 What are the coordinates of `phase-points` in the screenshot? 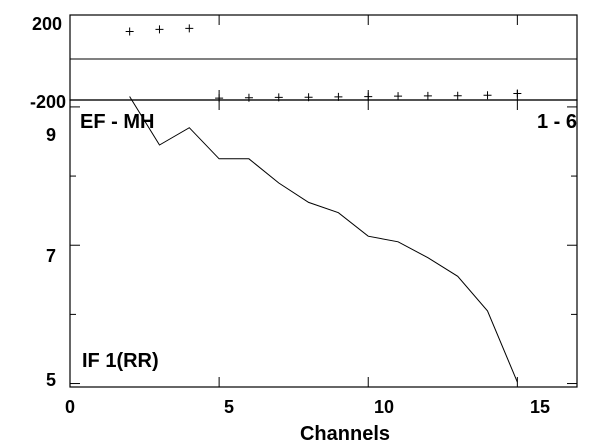 It's located at (323, 63).